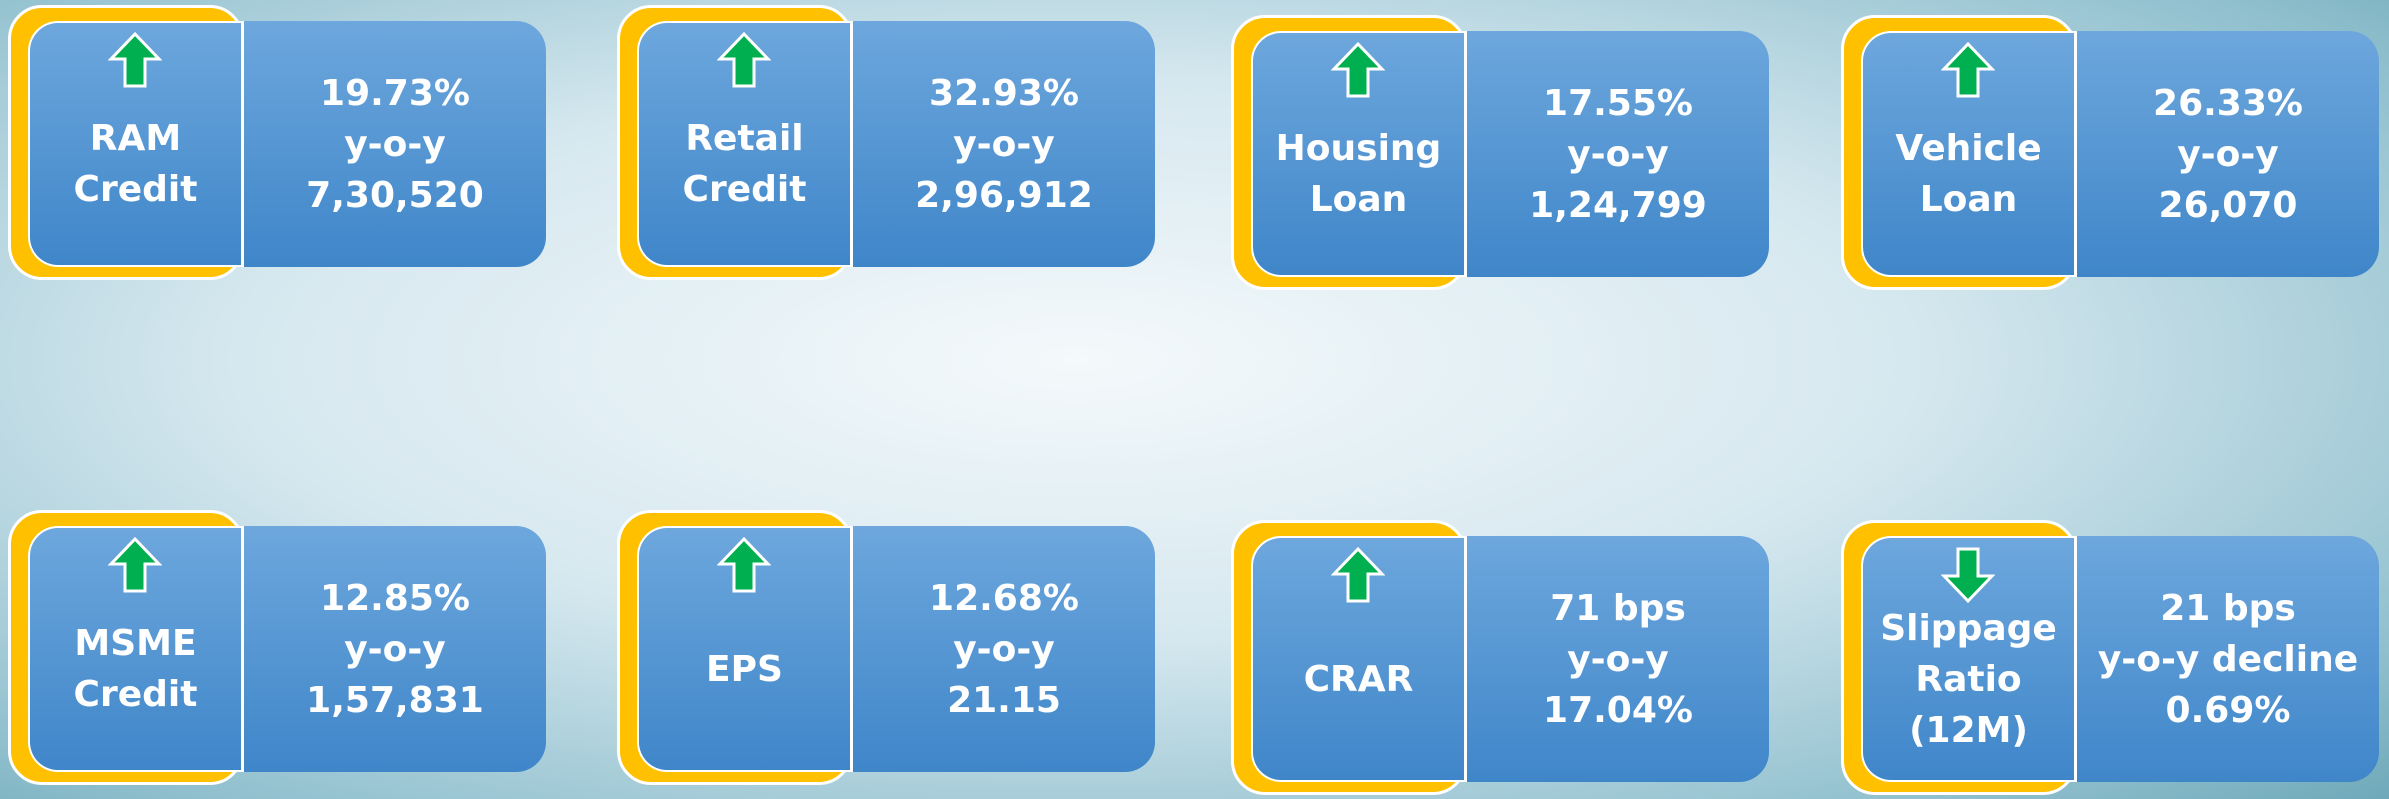 The image size is (2389, 799). I want to click on card-label-box: Slippage Ratio (12M), so click(1969, 659).